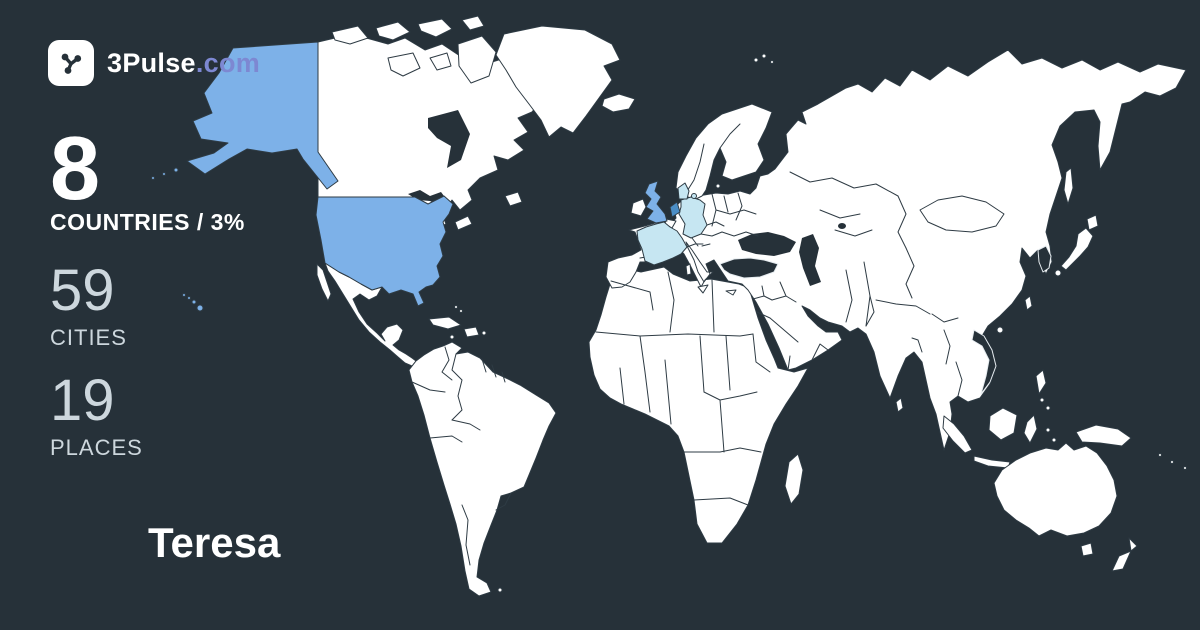 Image resolution: width=1200 pixels, height=630 pixels. Describe the element at coordinates (449, 139) in the screenshot. I see `map-hudson-bay` at that location.